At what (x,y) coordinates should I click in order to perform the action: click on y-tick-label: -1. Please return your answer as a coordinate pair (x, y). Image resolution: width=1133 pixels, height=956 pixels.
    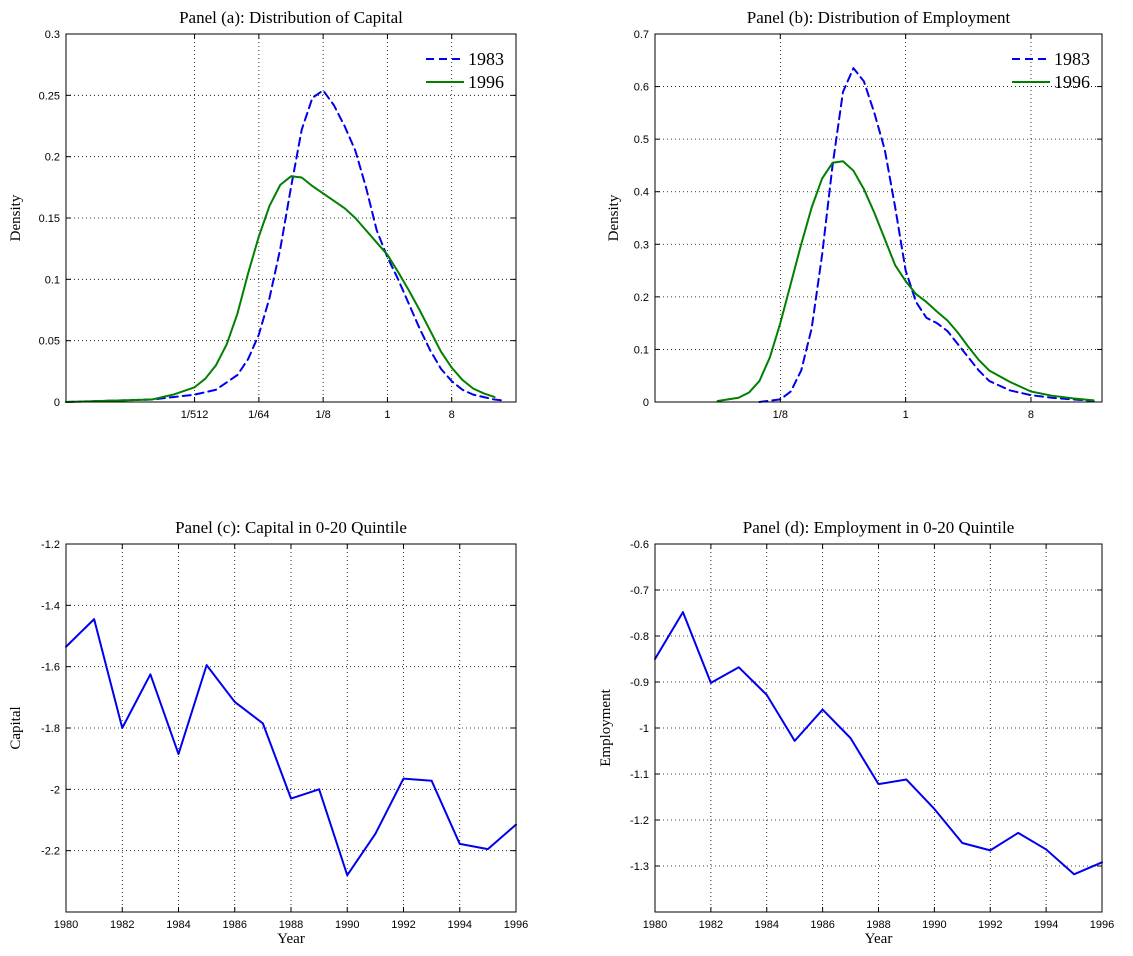
    Looking at the image, I should click on (644, 729).